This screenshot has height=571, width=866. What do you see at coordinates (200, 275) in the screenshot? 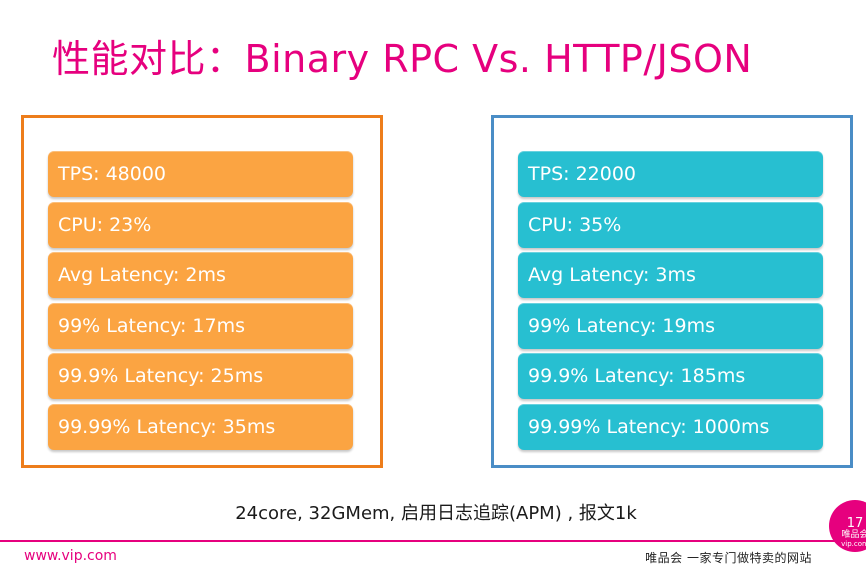
I see `metric-avg-latency: Avg Latency: 2ms` at bounding box center [200, 275].